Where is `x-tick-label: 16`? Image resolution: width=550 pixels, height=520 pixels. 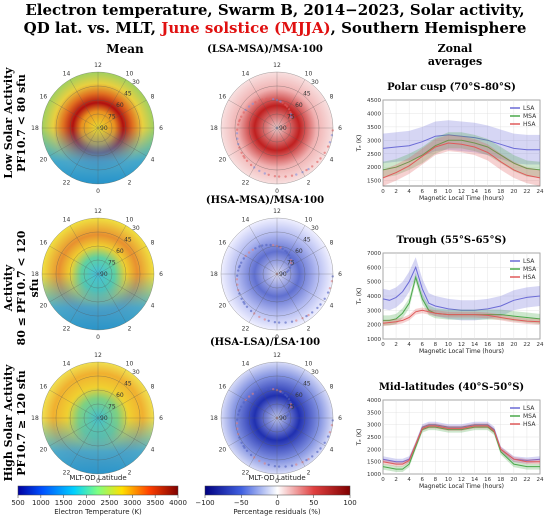 x-tick-label: 16 is located at coordinates (487, 345).